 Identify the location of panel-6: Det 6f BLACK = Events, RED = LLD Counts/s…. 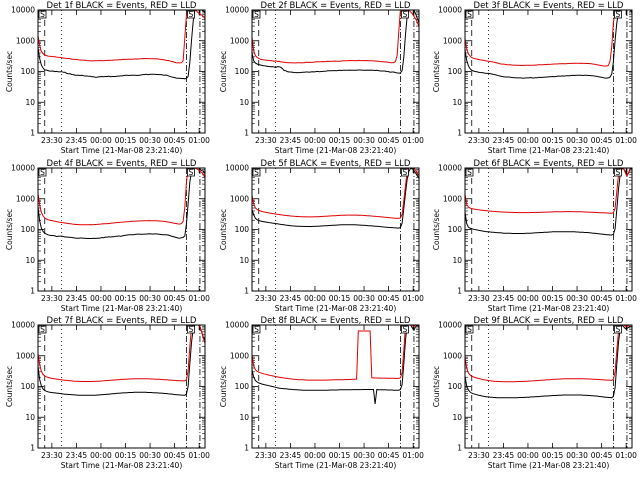
(534, 236).